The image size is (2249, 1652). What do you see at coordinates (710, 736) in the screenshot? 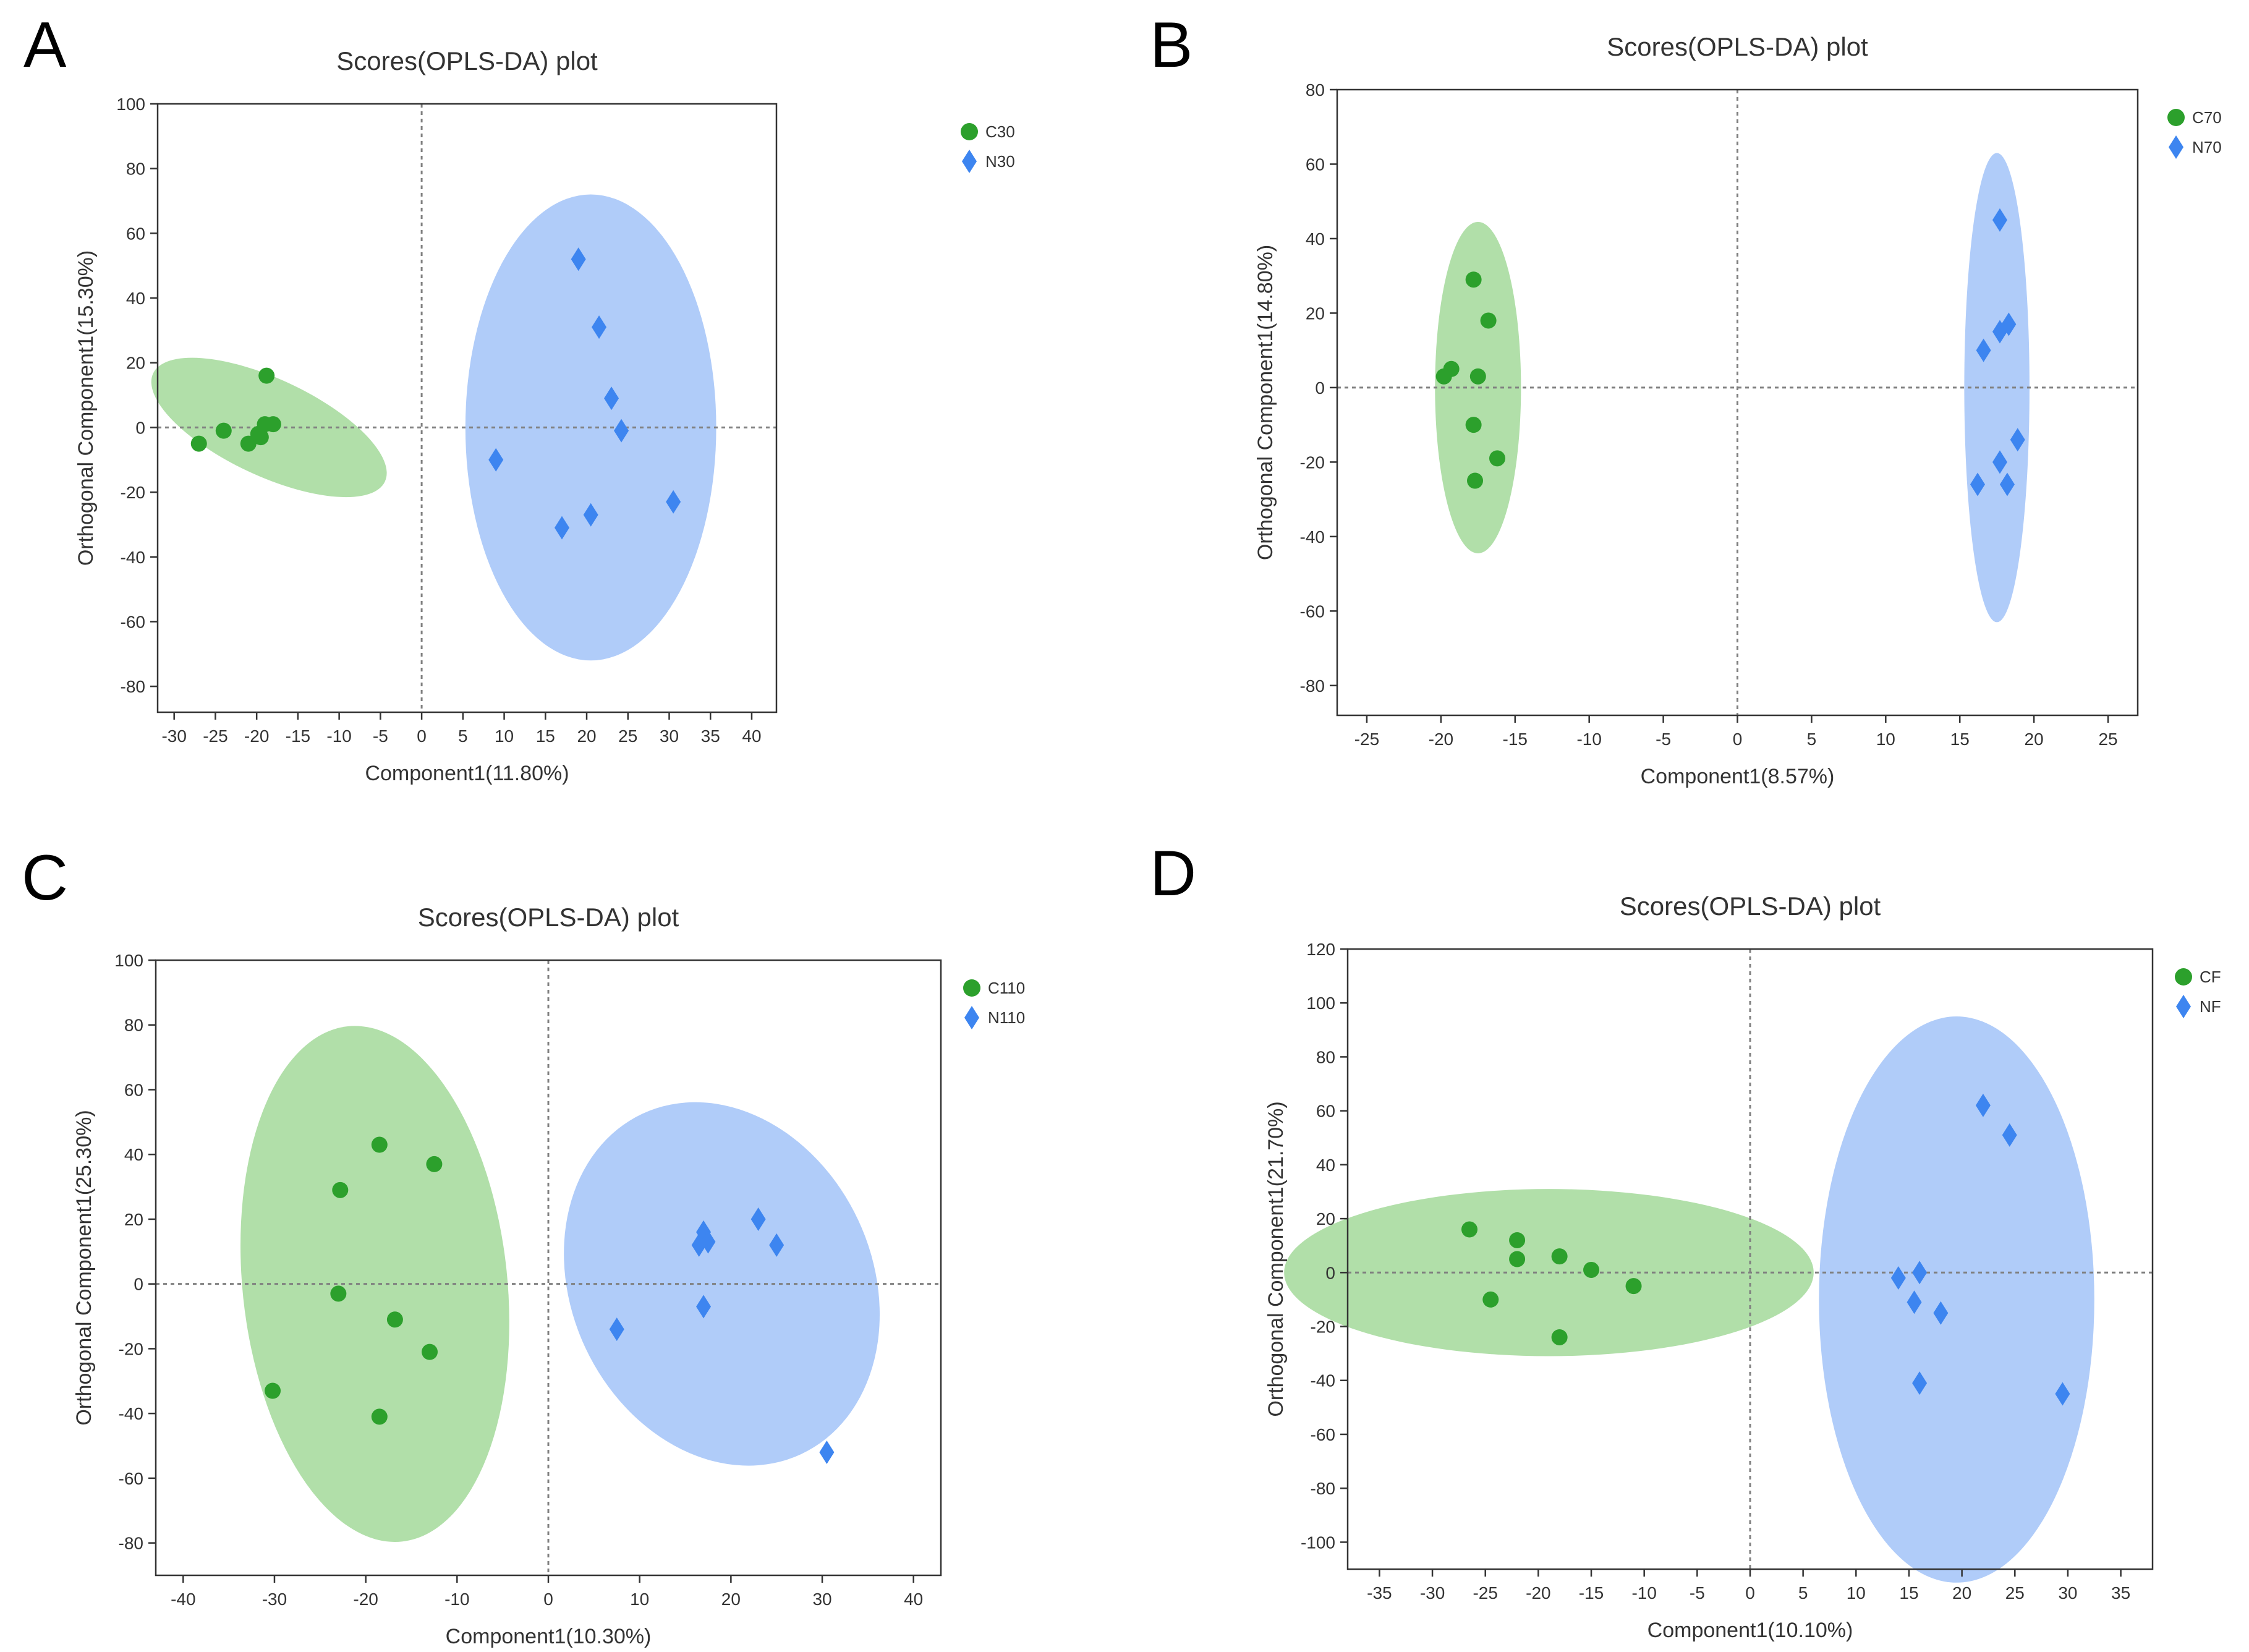
I see `x-tick-label: 35` at bounding box center [710, 736].